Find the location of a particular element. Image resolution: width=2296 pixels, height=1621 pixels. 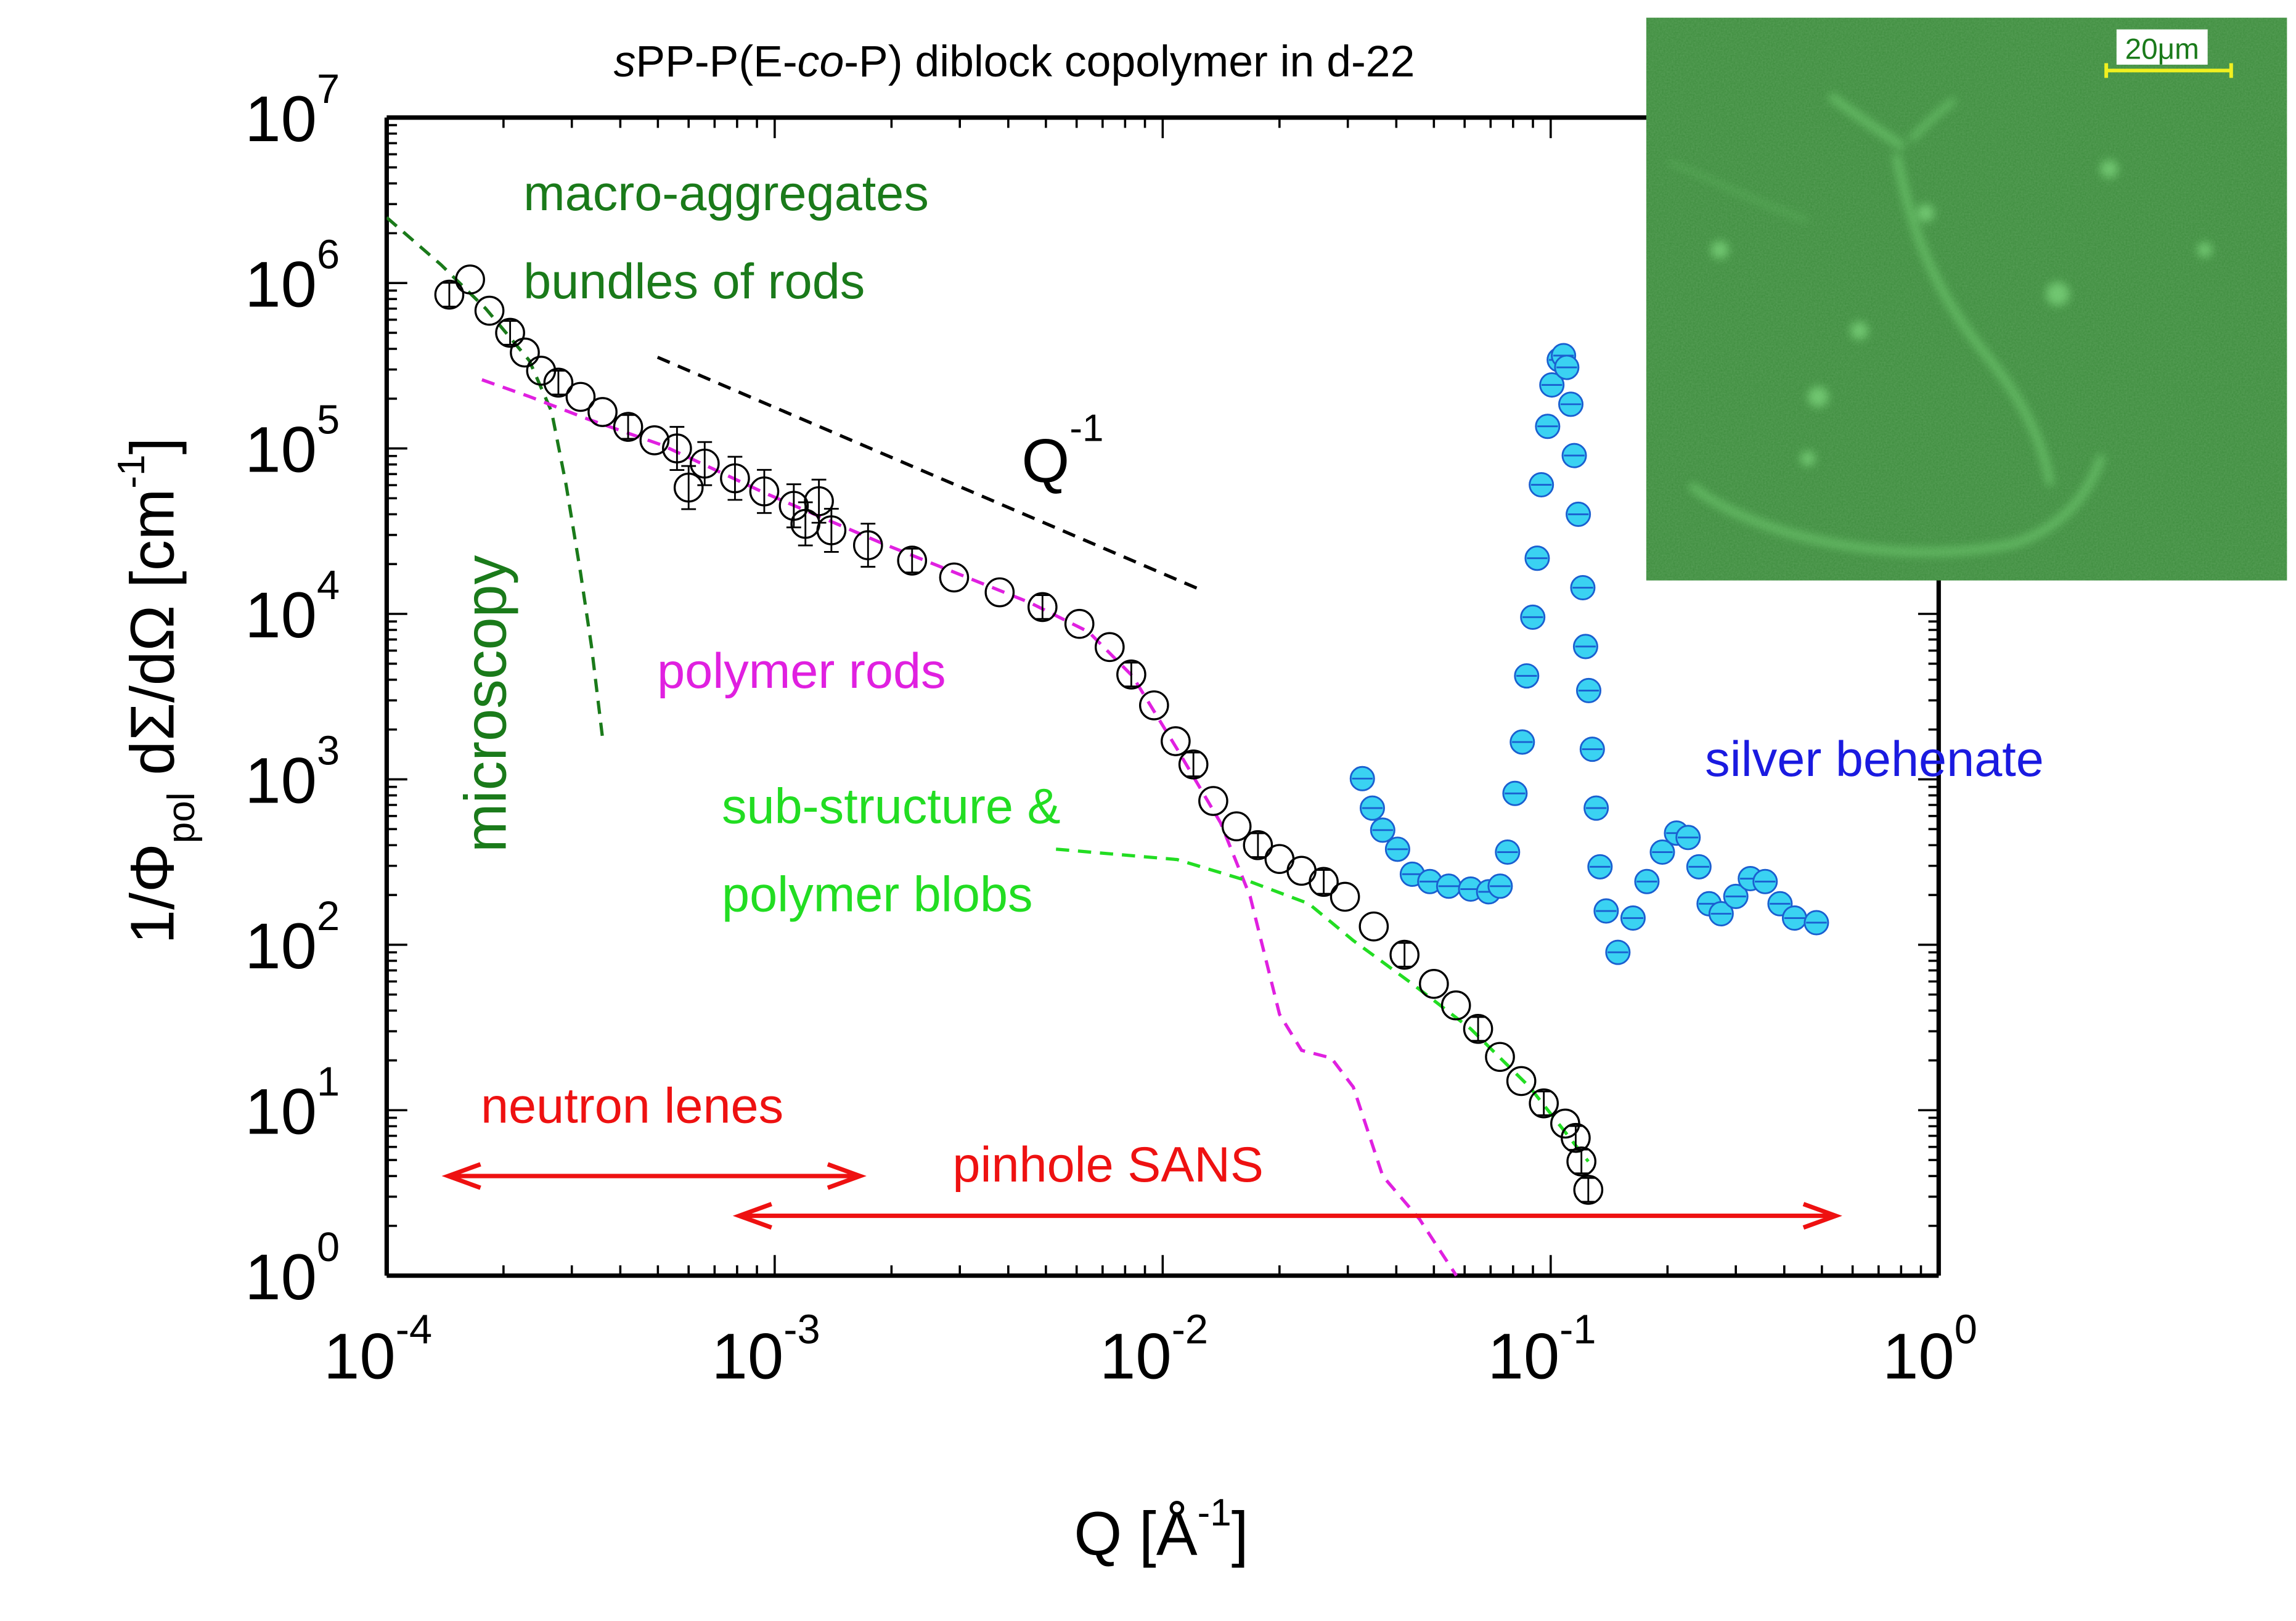

x-tick-label: 10⁻⁴ is located at coordinates (378, 1349).